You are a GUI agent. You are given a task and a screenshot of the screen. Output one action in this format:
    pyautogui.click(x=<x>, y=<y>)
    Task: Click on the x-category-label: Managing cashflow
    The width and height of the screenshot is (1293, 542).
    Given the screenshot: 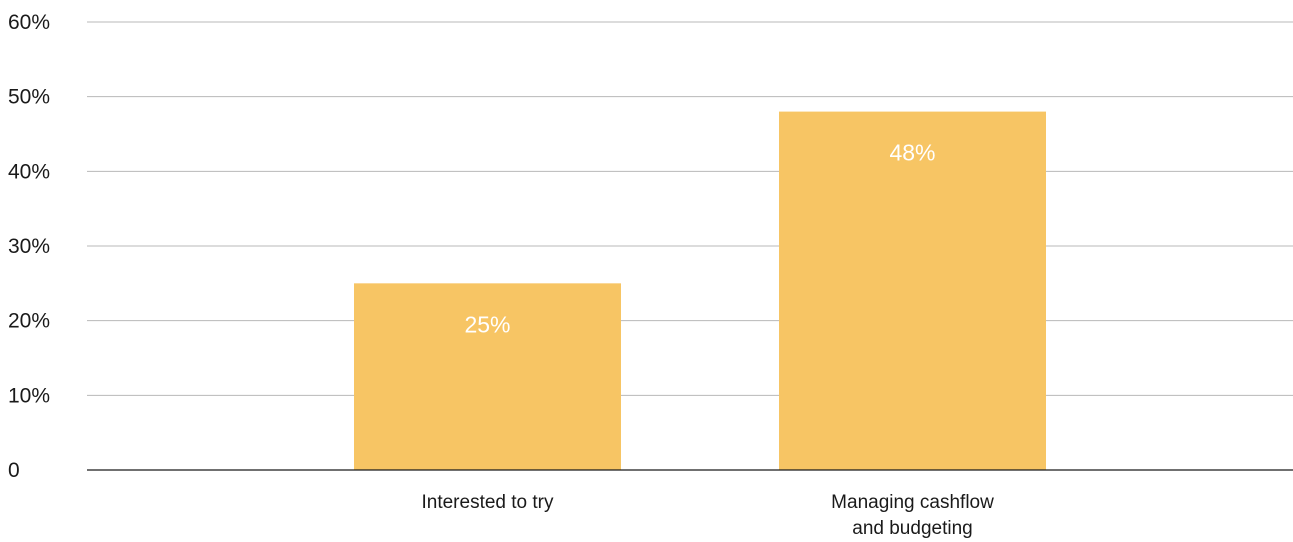 What is the action you would take?
    pyautogui.click(x=912, y=502)
    